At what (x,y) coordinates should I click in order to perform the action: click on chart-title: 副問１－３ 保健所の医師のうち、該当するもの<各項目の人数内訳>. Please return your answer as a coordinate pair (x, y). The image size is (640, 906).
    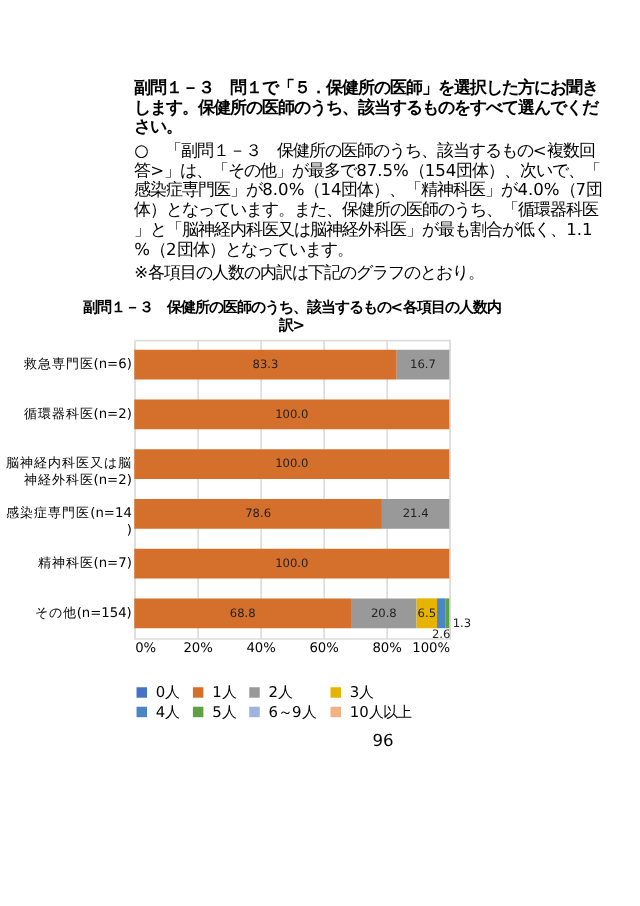
    Looking at the image, I should click on (292, 315).